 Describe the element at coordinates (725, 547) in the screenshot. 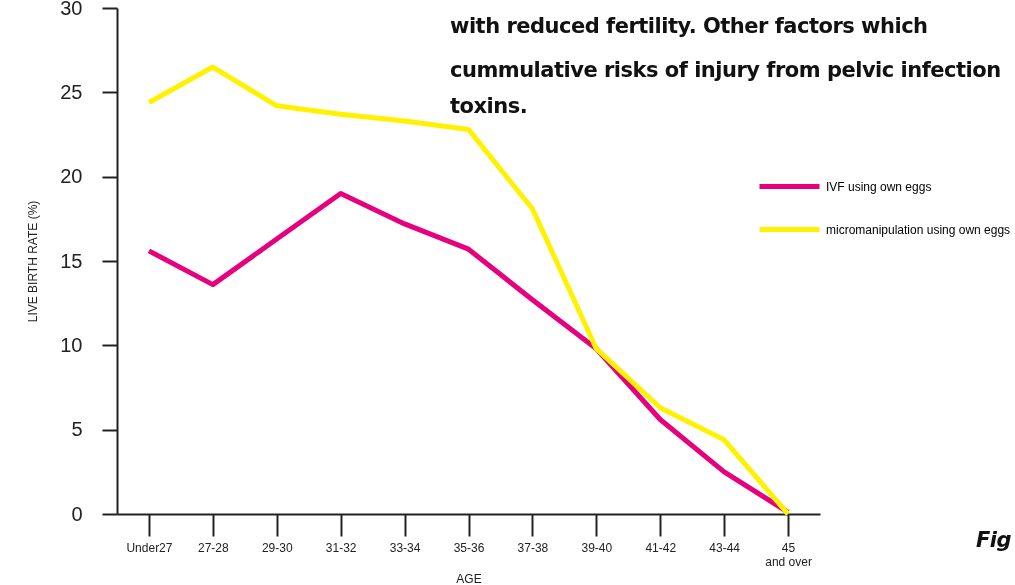

I see `x-tick-label: 43-44` at that location.